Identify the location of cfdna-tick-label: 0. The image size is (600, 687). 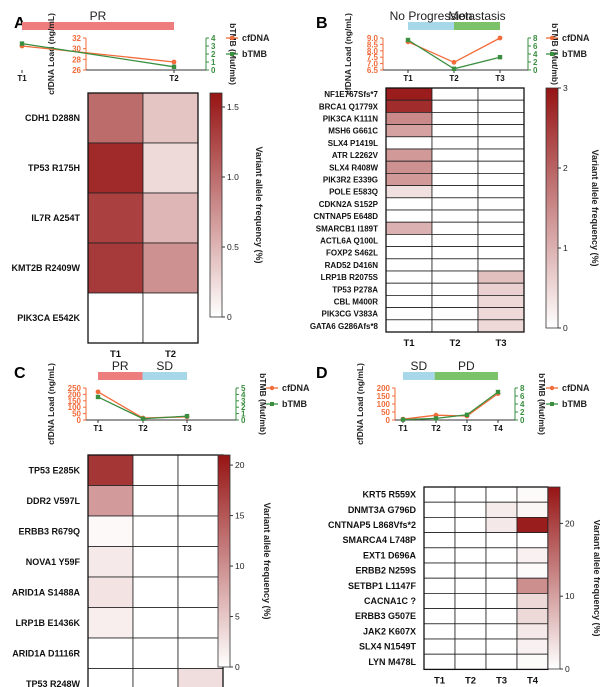
(79, 420).